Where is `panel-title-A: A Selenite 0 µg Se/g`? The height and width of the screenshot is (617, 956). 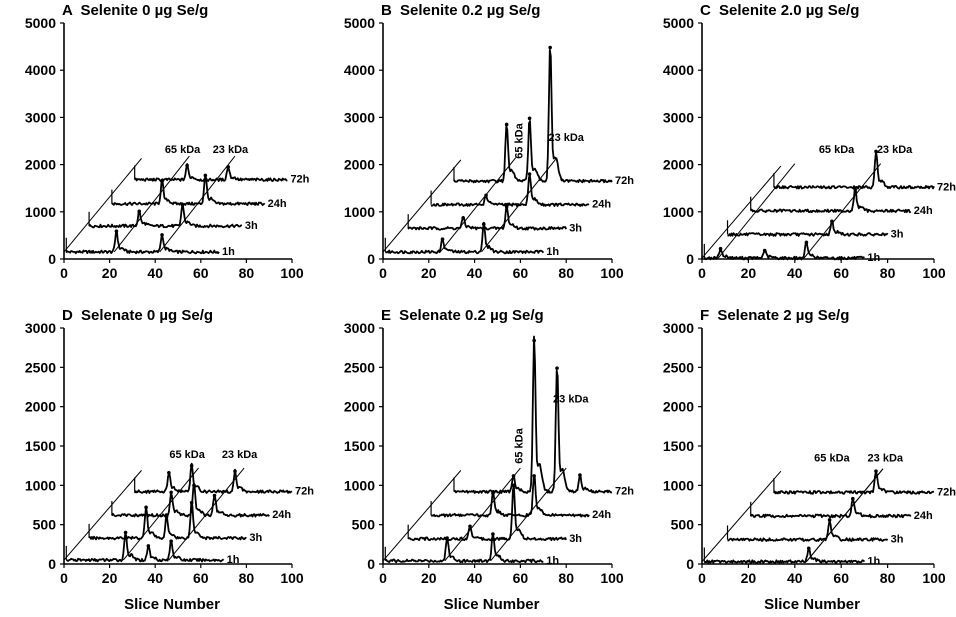 panel-title-A: A Selenite 0 µg Se/g is located at coordinates (135, 10).